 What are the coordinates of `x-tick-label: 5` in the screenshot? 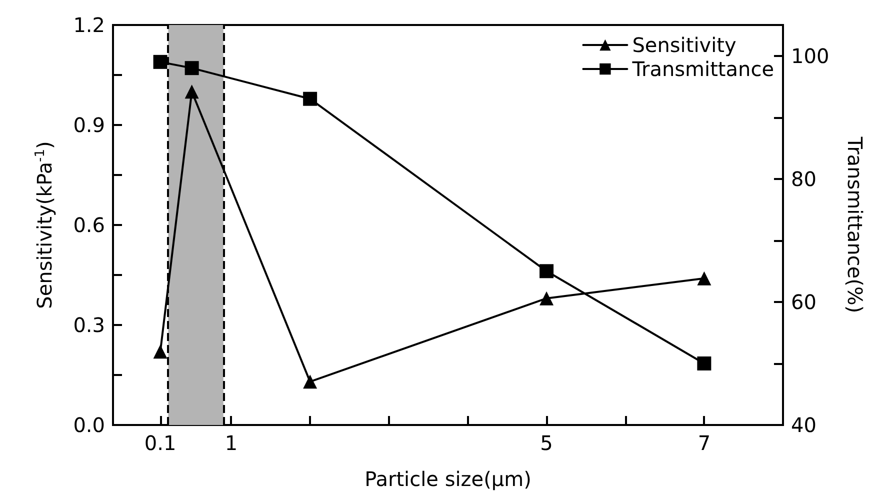 It's located at (546, 443).